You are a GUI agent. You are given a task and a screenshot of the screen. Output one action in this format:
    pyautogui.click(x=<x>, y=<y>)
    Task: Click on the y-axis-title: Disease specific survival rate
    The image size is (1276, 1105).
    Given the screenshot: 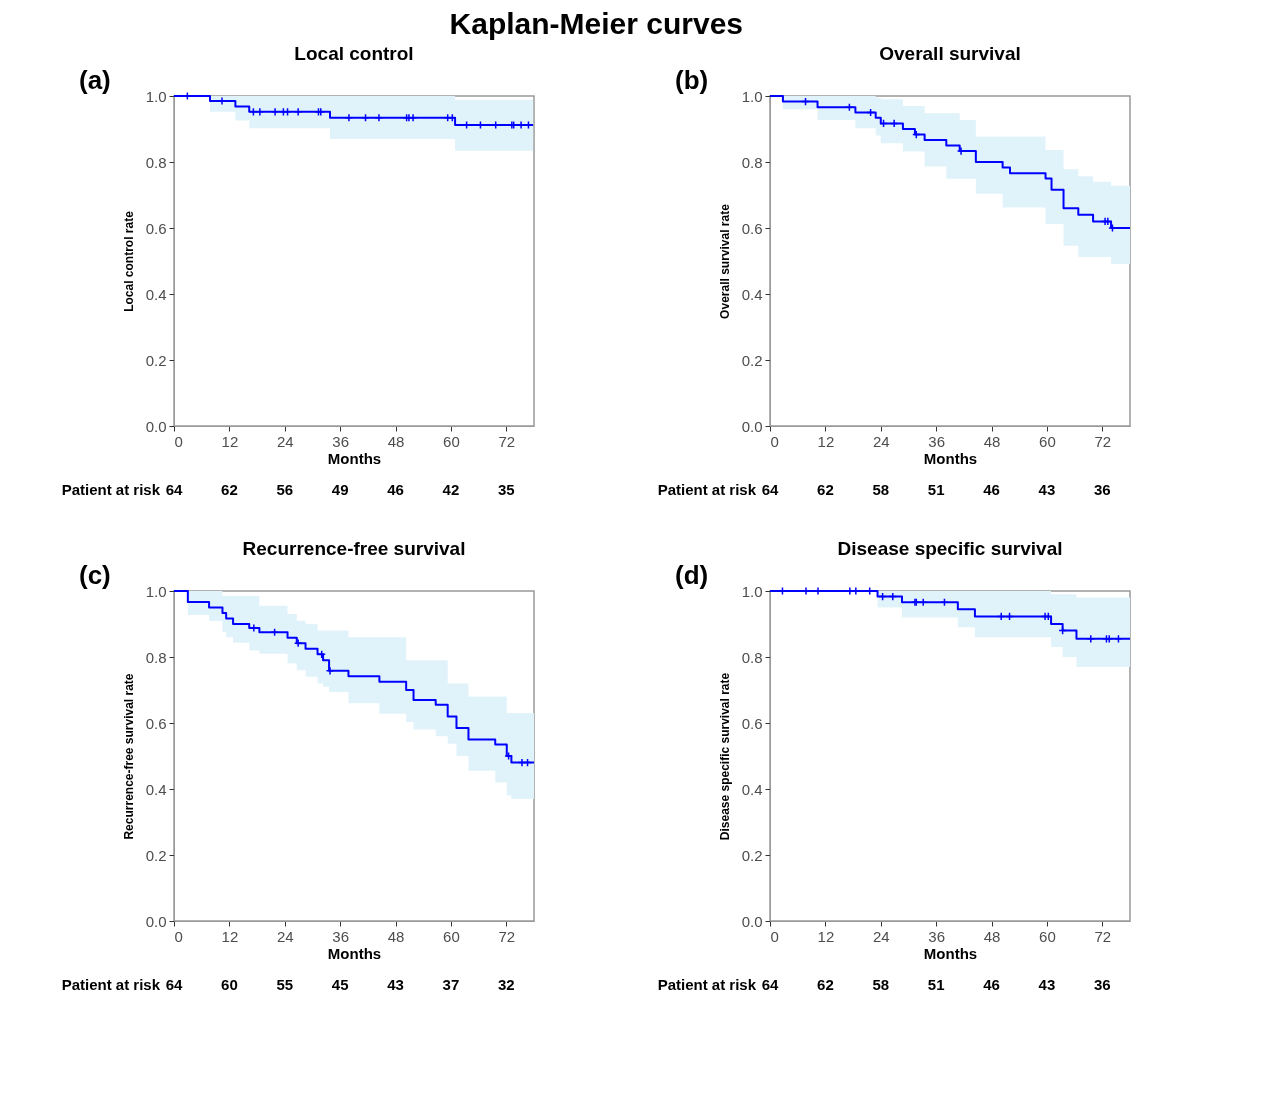 What is the action you would take?
    pyautogui.click(x=724, y=756)
    